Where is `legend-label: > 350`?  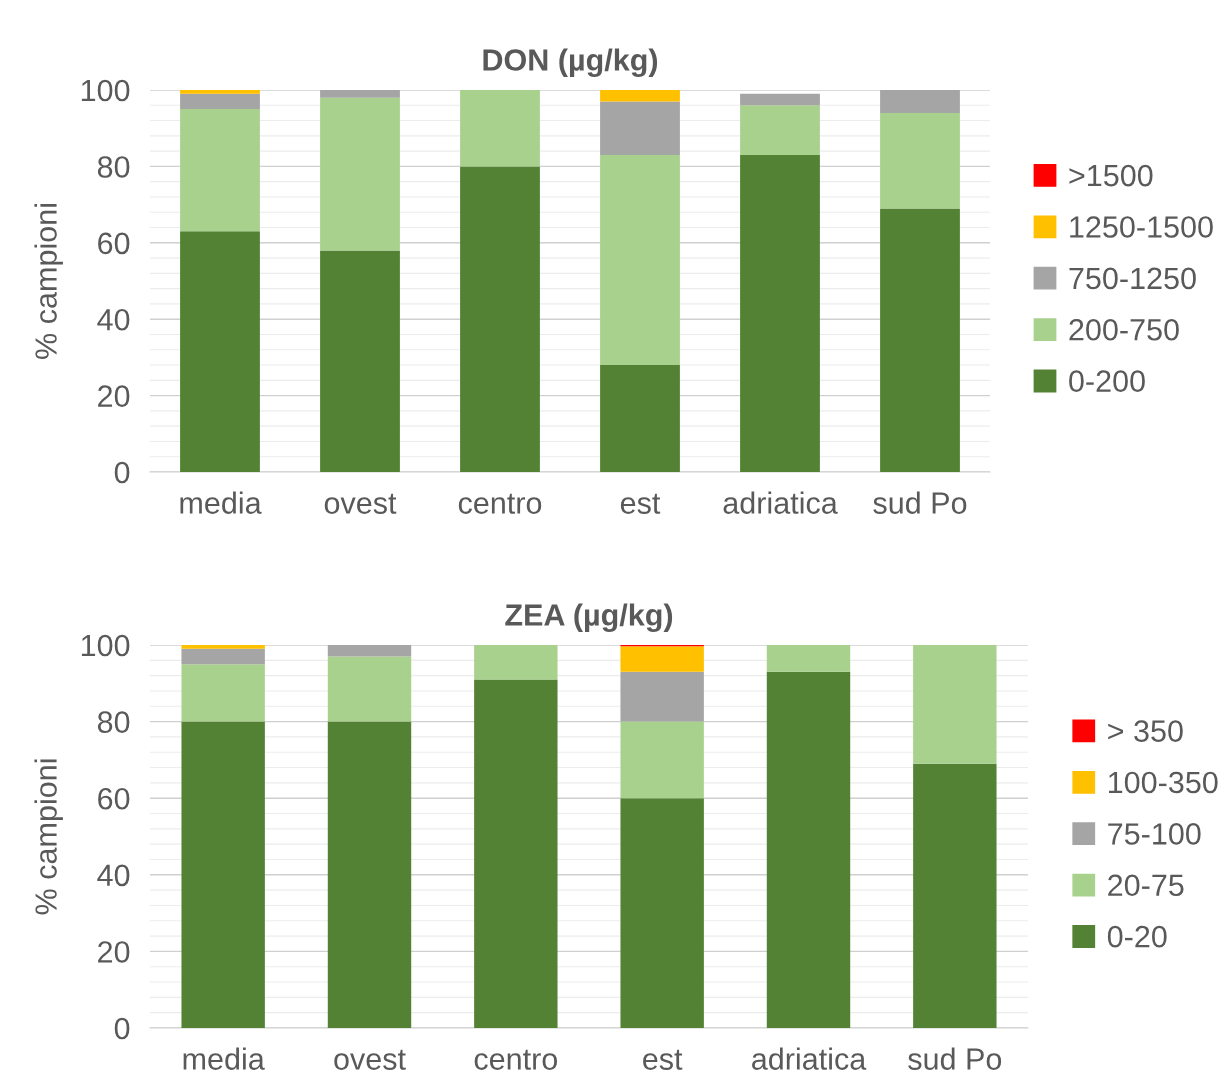 legend-label: > 350 is located at coordinates (1145, 731).